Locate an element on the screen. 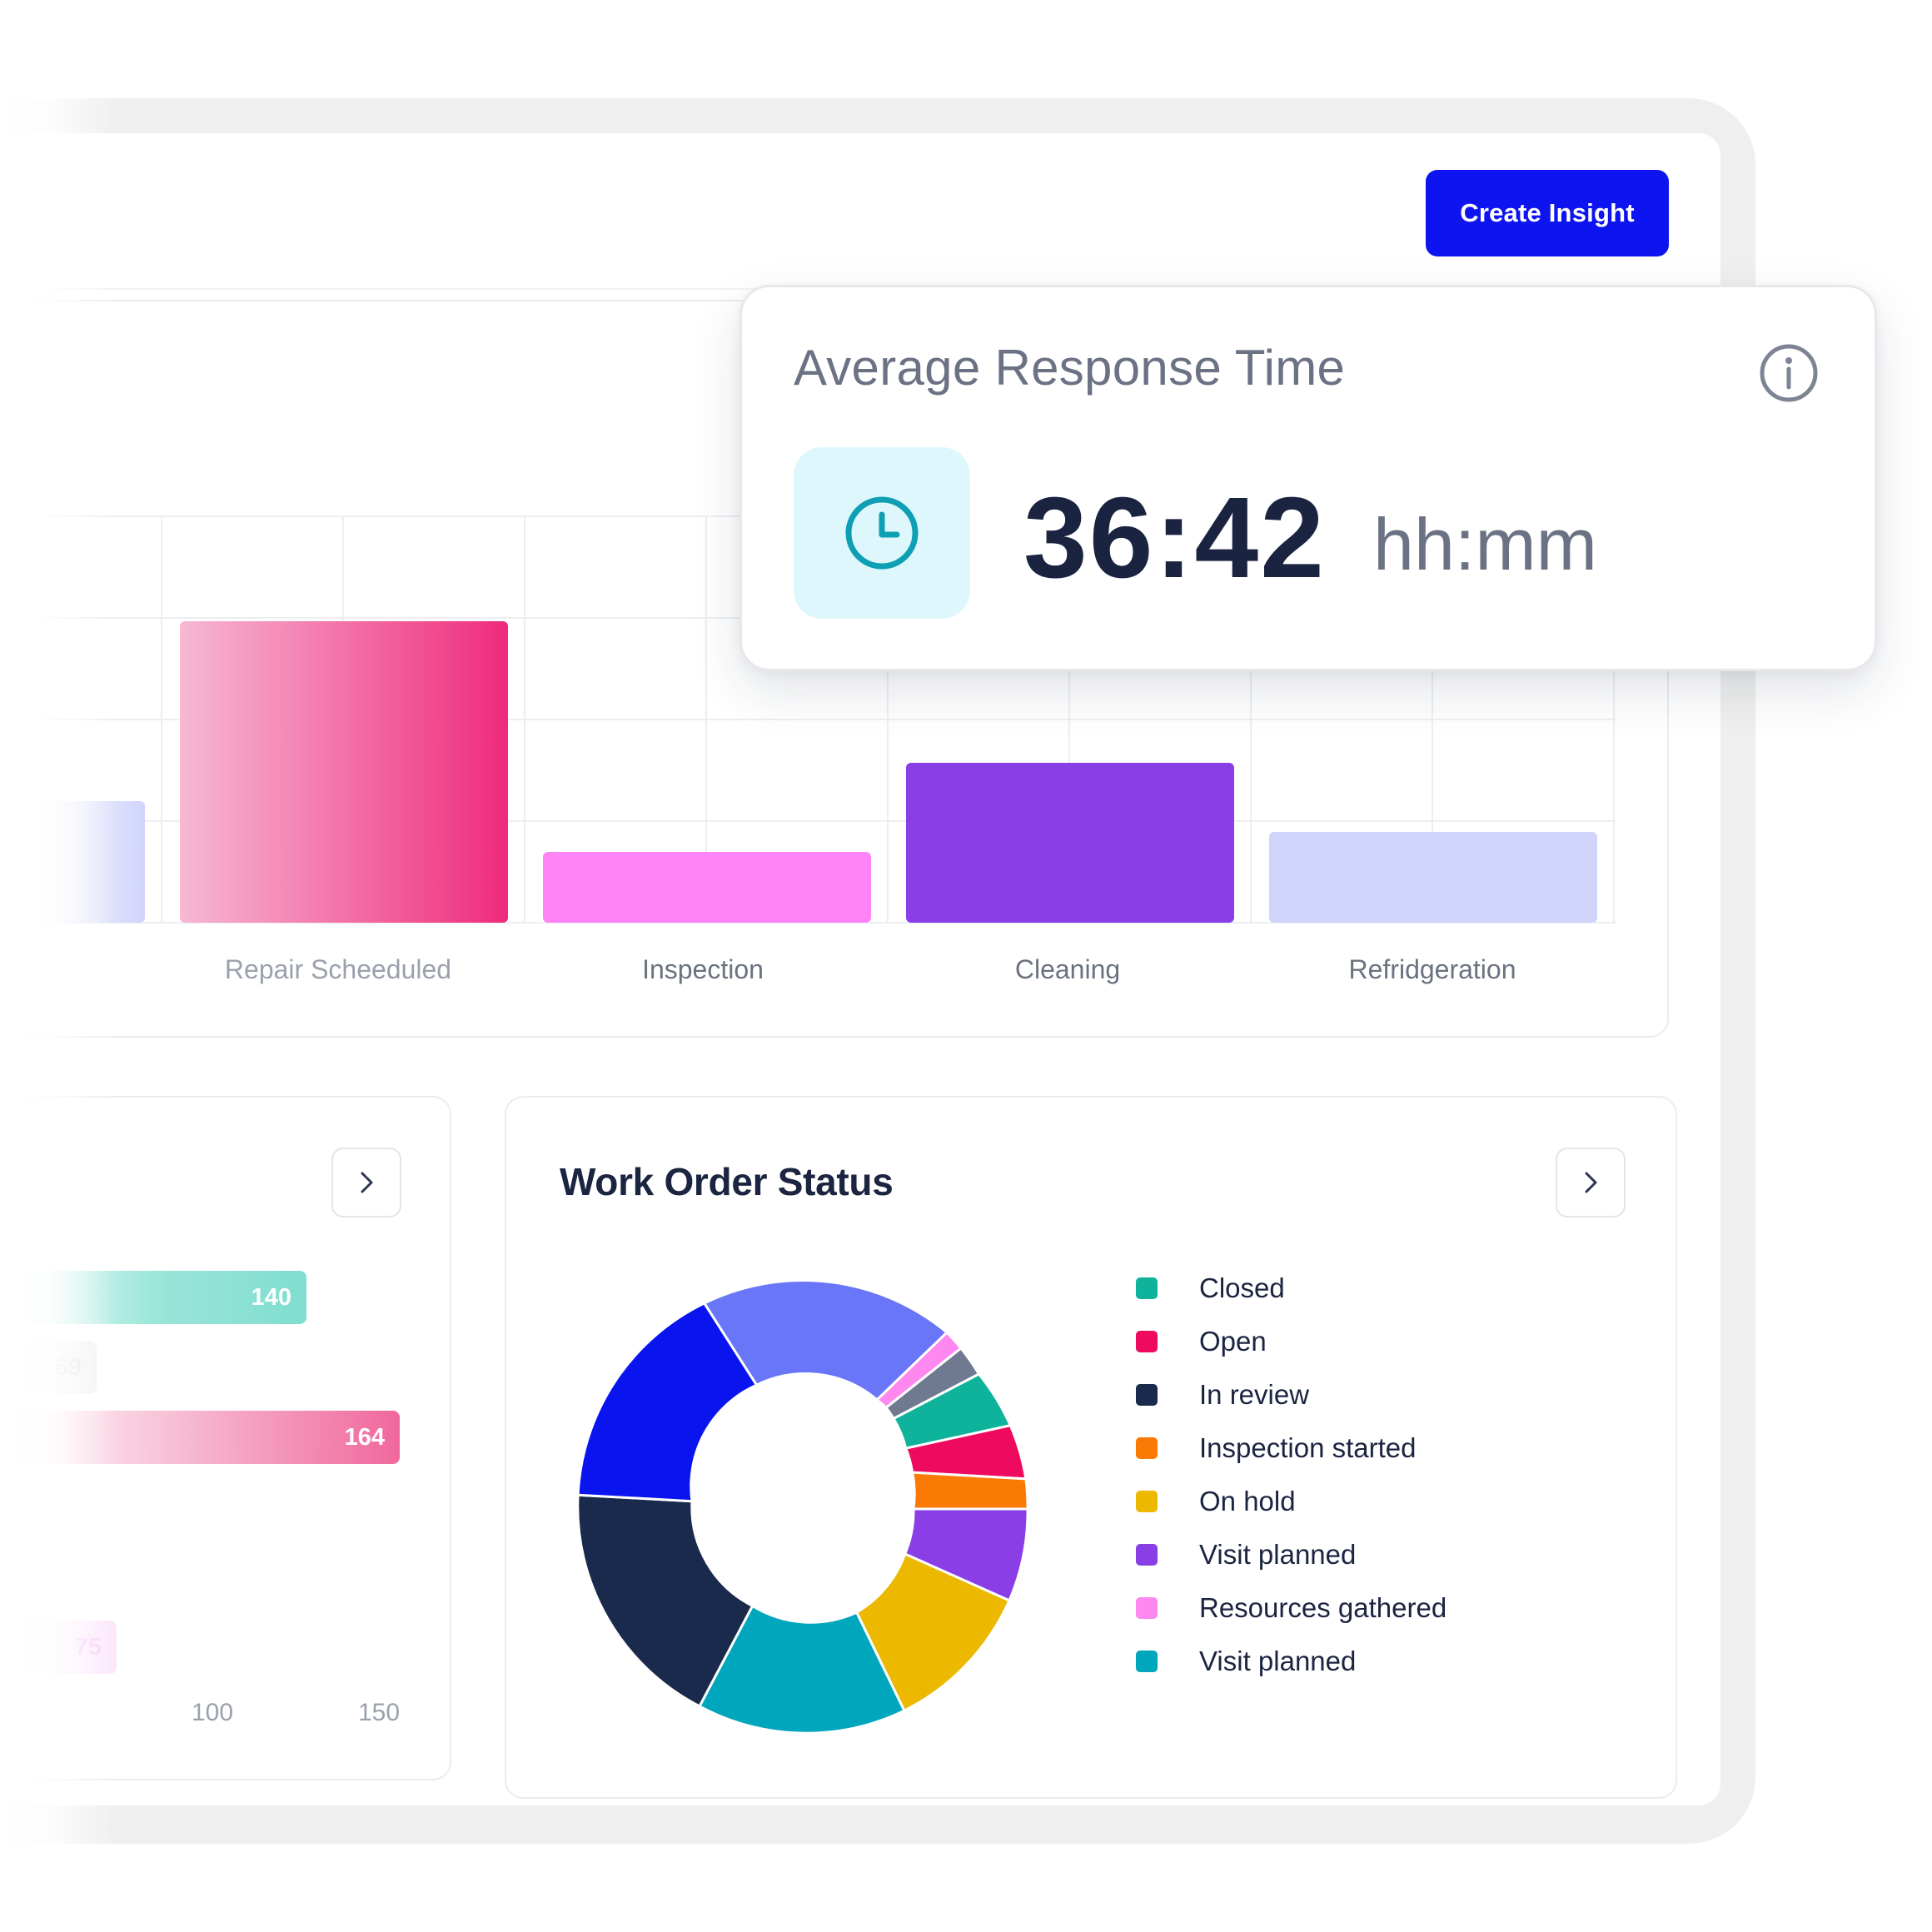 Image resolution: width=1932 pixels, height=1932 pixels. axis-tick-150: 150 is located at coordinates (380, 1713).